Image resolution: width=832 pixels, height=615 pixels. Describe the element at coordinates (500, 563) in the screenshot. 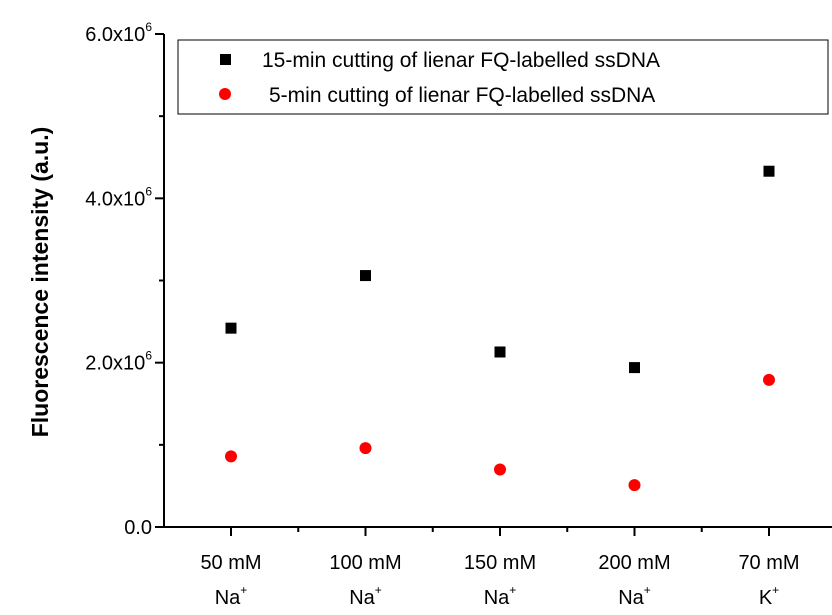

I see `x-tick-label: 150 mM` at that location.